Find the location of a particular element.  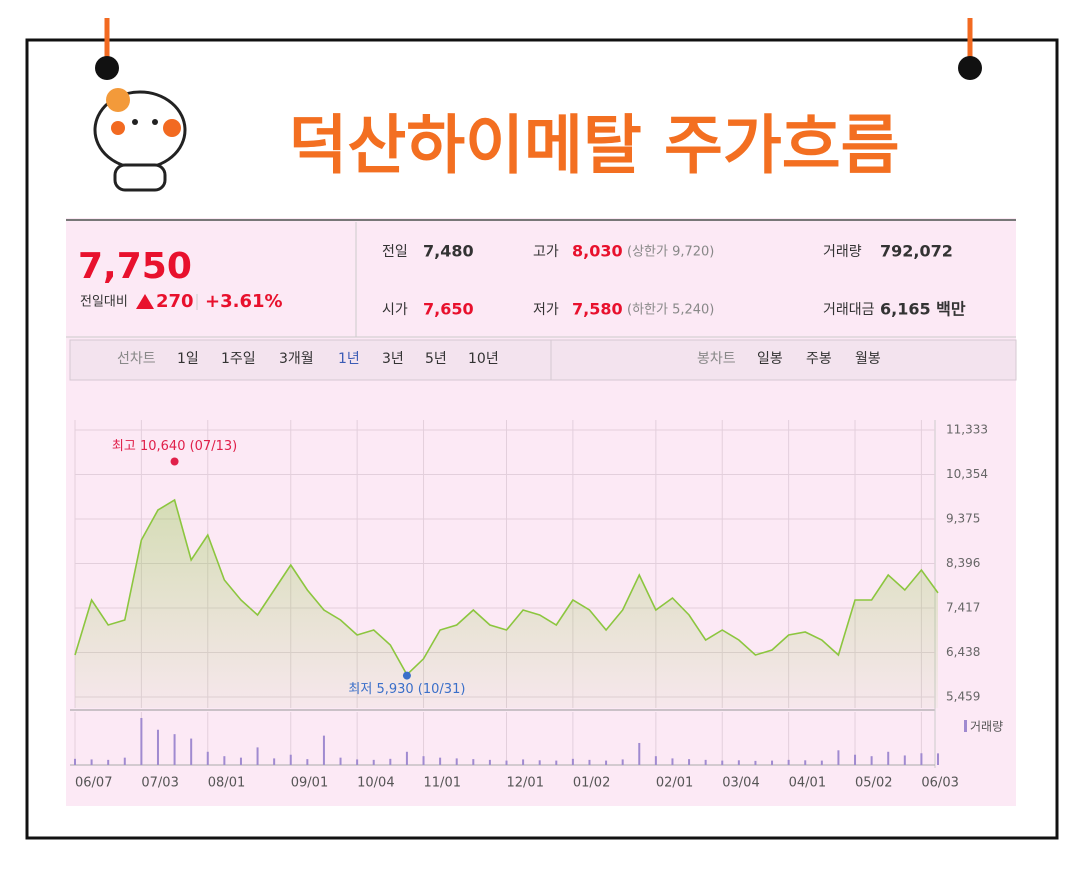

tab: 3년 is located at coordinates (393, 359).